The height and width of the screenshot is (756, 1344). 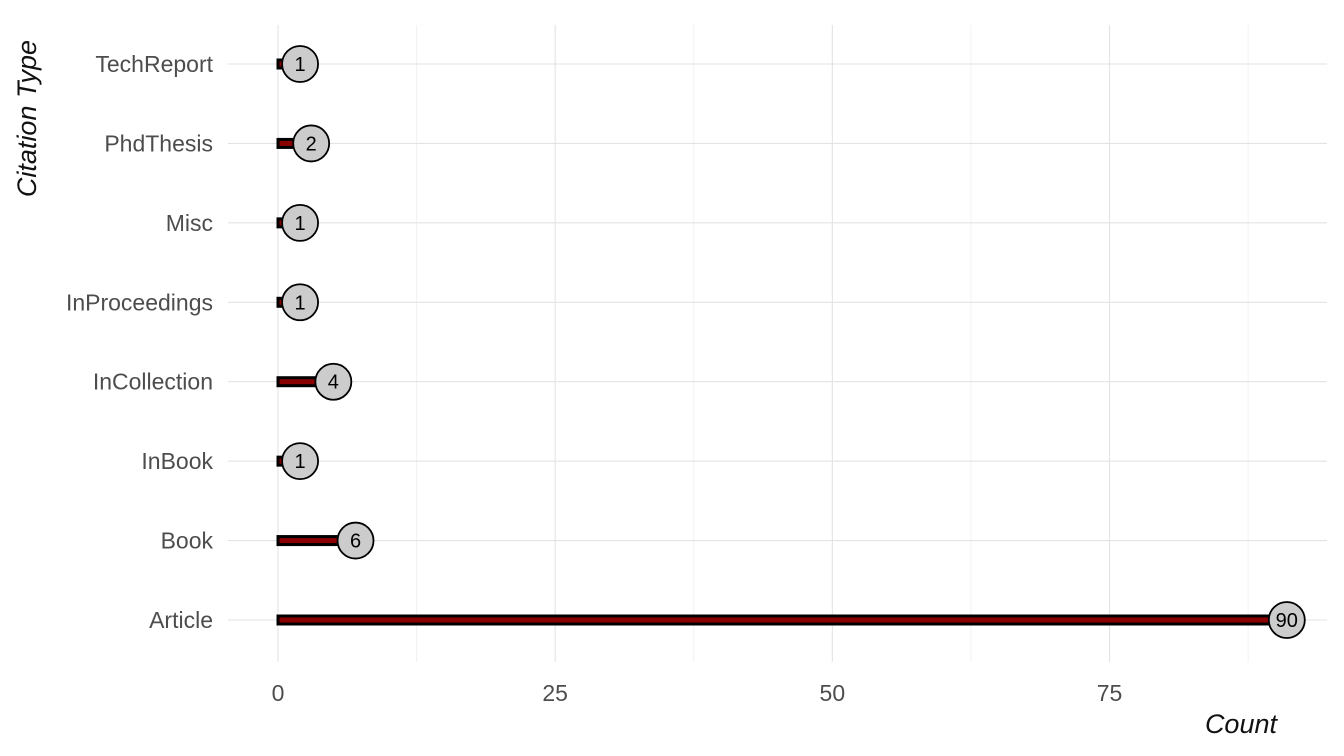 What do you see at coordinates (1242, 724) in the screenshot?
I see `x-axis-title: Count` at bounding box center [1242, 724].